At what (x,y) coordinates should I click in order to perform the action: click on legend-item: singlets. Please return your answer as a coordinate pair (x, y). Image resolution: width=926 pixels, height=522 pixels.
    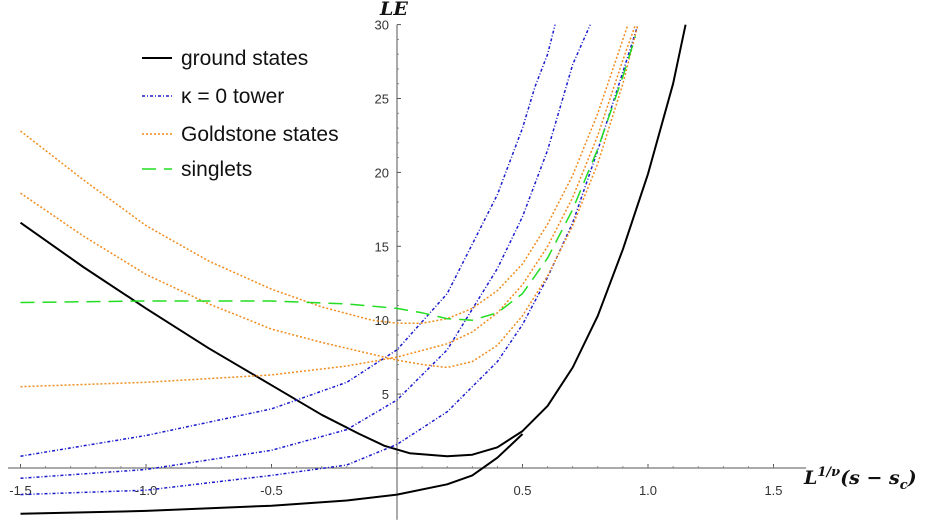
    Looking at the image, I should click on (197, 169).